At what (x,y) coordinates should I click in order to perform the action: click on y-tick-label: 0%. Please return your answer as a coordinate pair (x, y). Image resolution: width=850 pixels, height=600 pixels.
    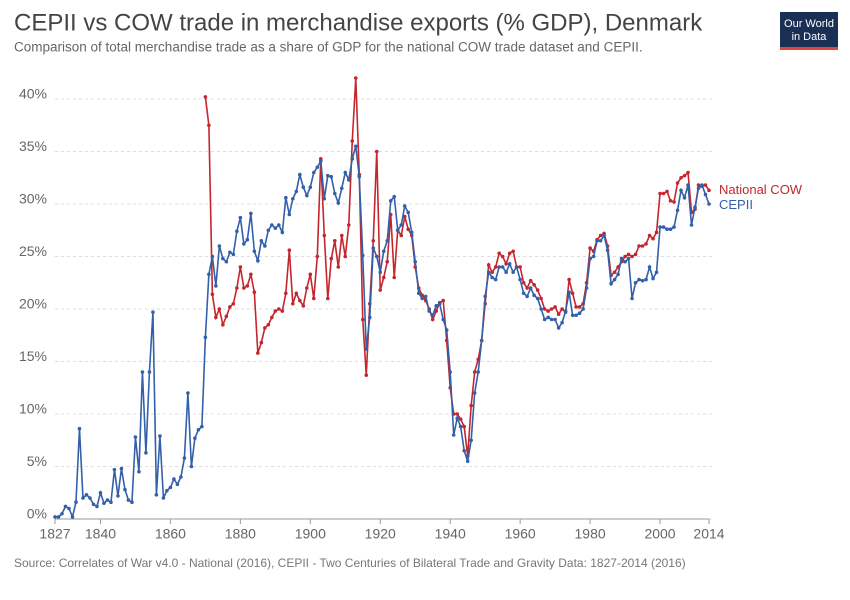
    Looking at the image, I should click on (37, 514).